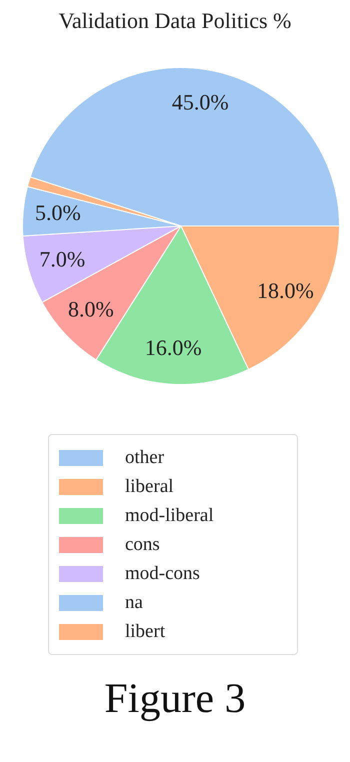  I want to click on data-label: 16.0%, so click(173, 347).